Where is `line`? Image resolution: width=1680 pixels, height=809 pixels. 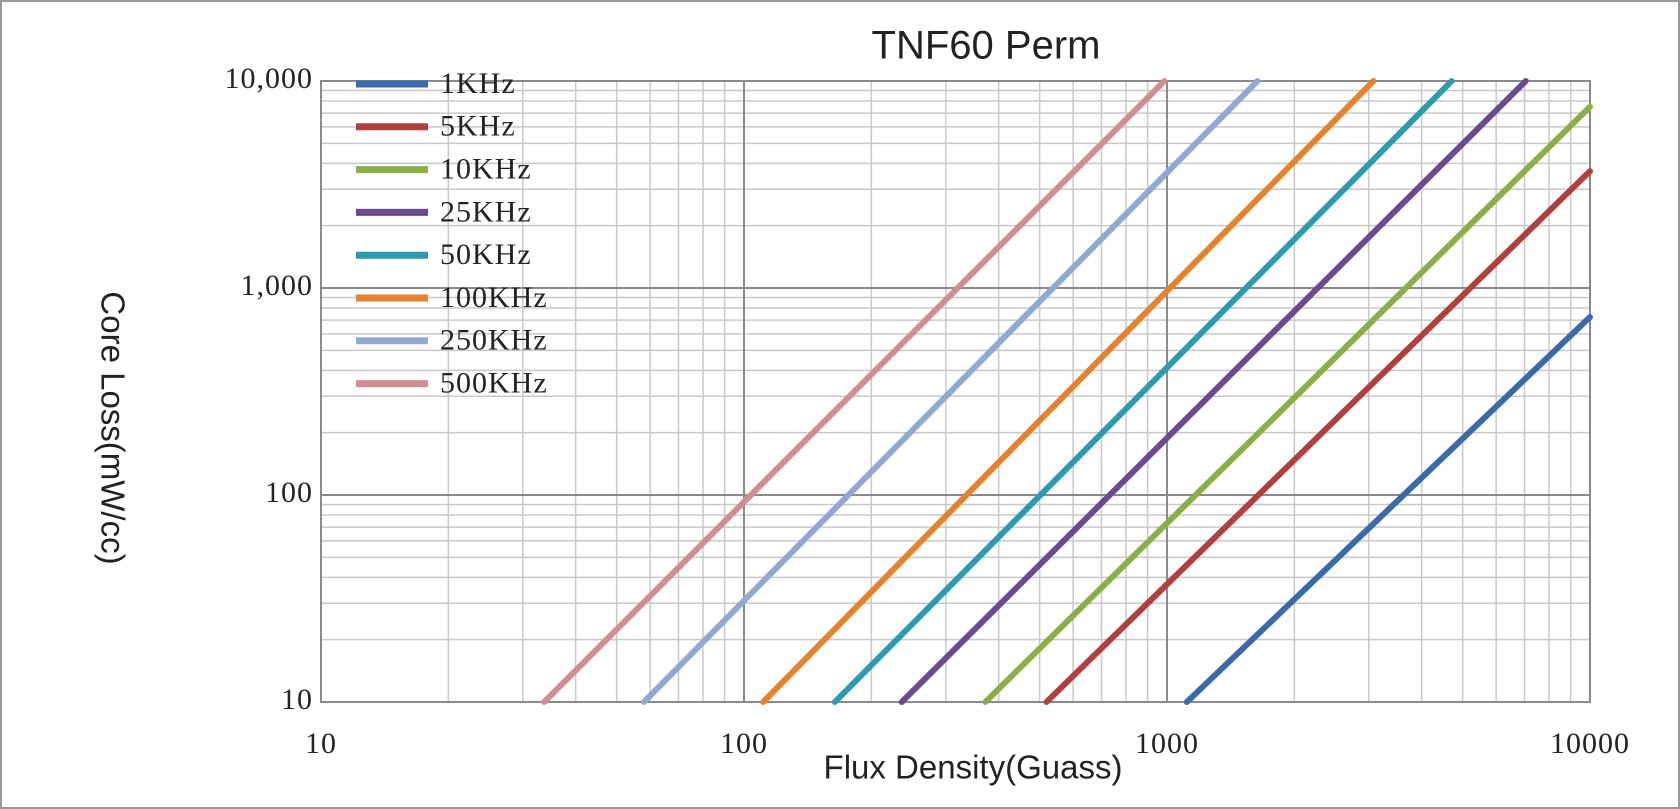 line is located at coordinates (1388, 509).